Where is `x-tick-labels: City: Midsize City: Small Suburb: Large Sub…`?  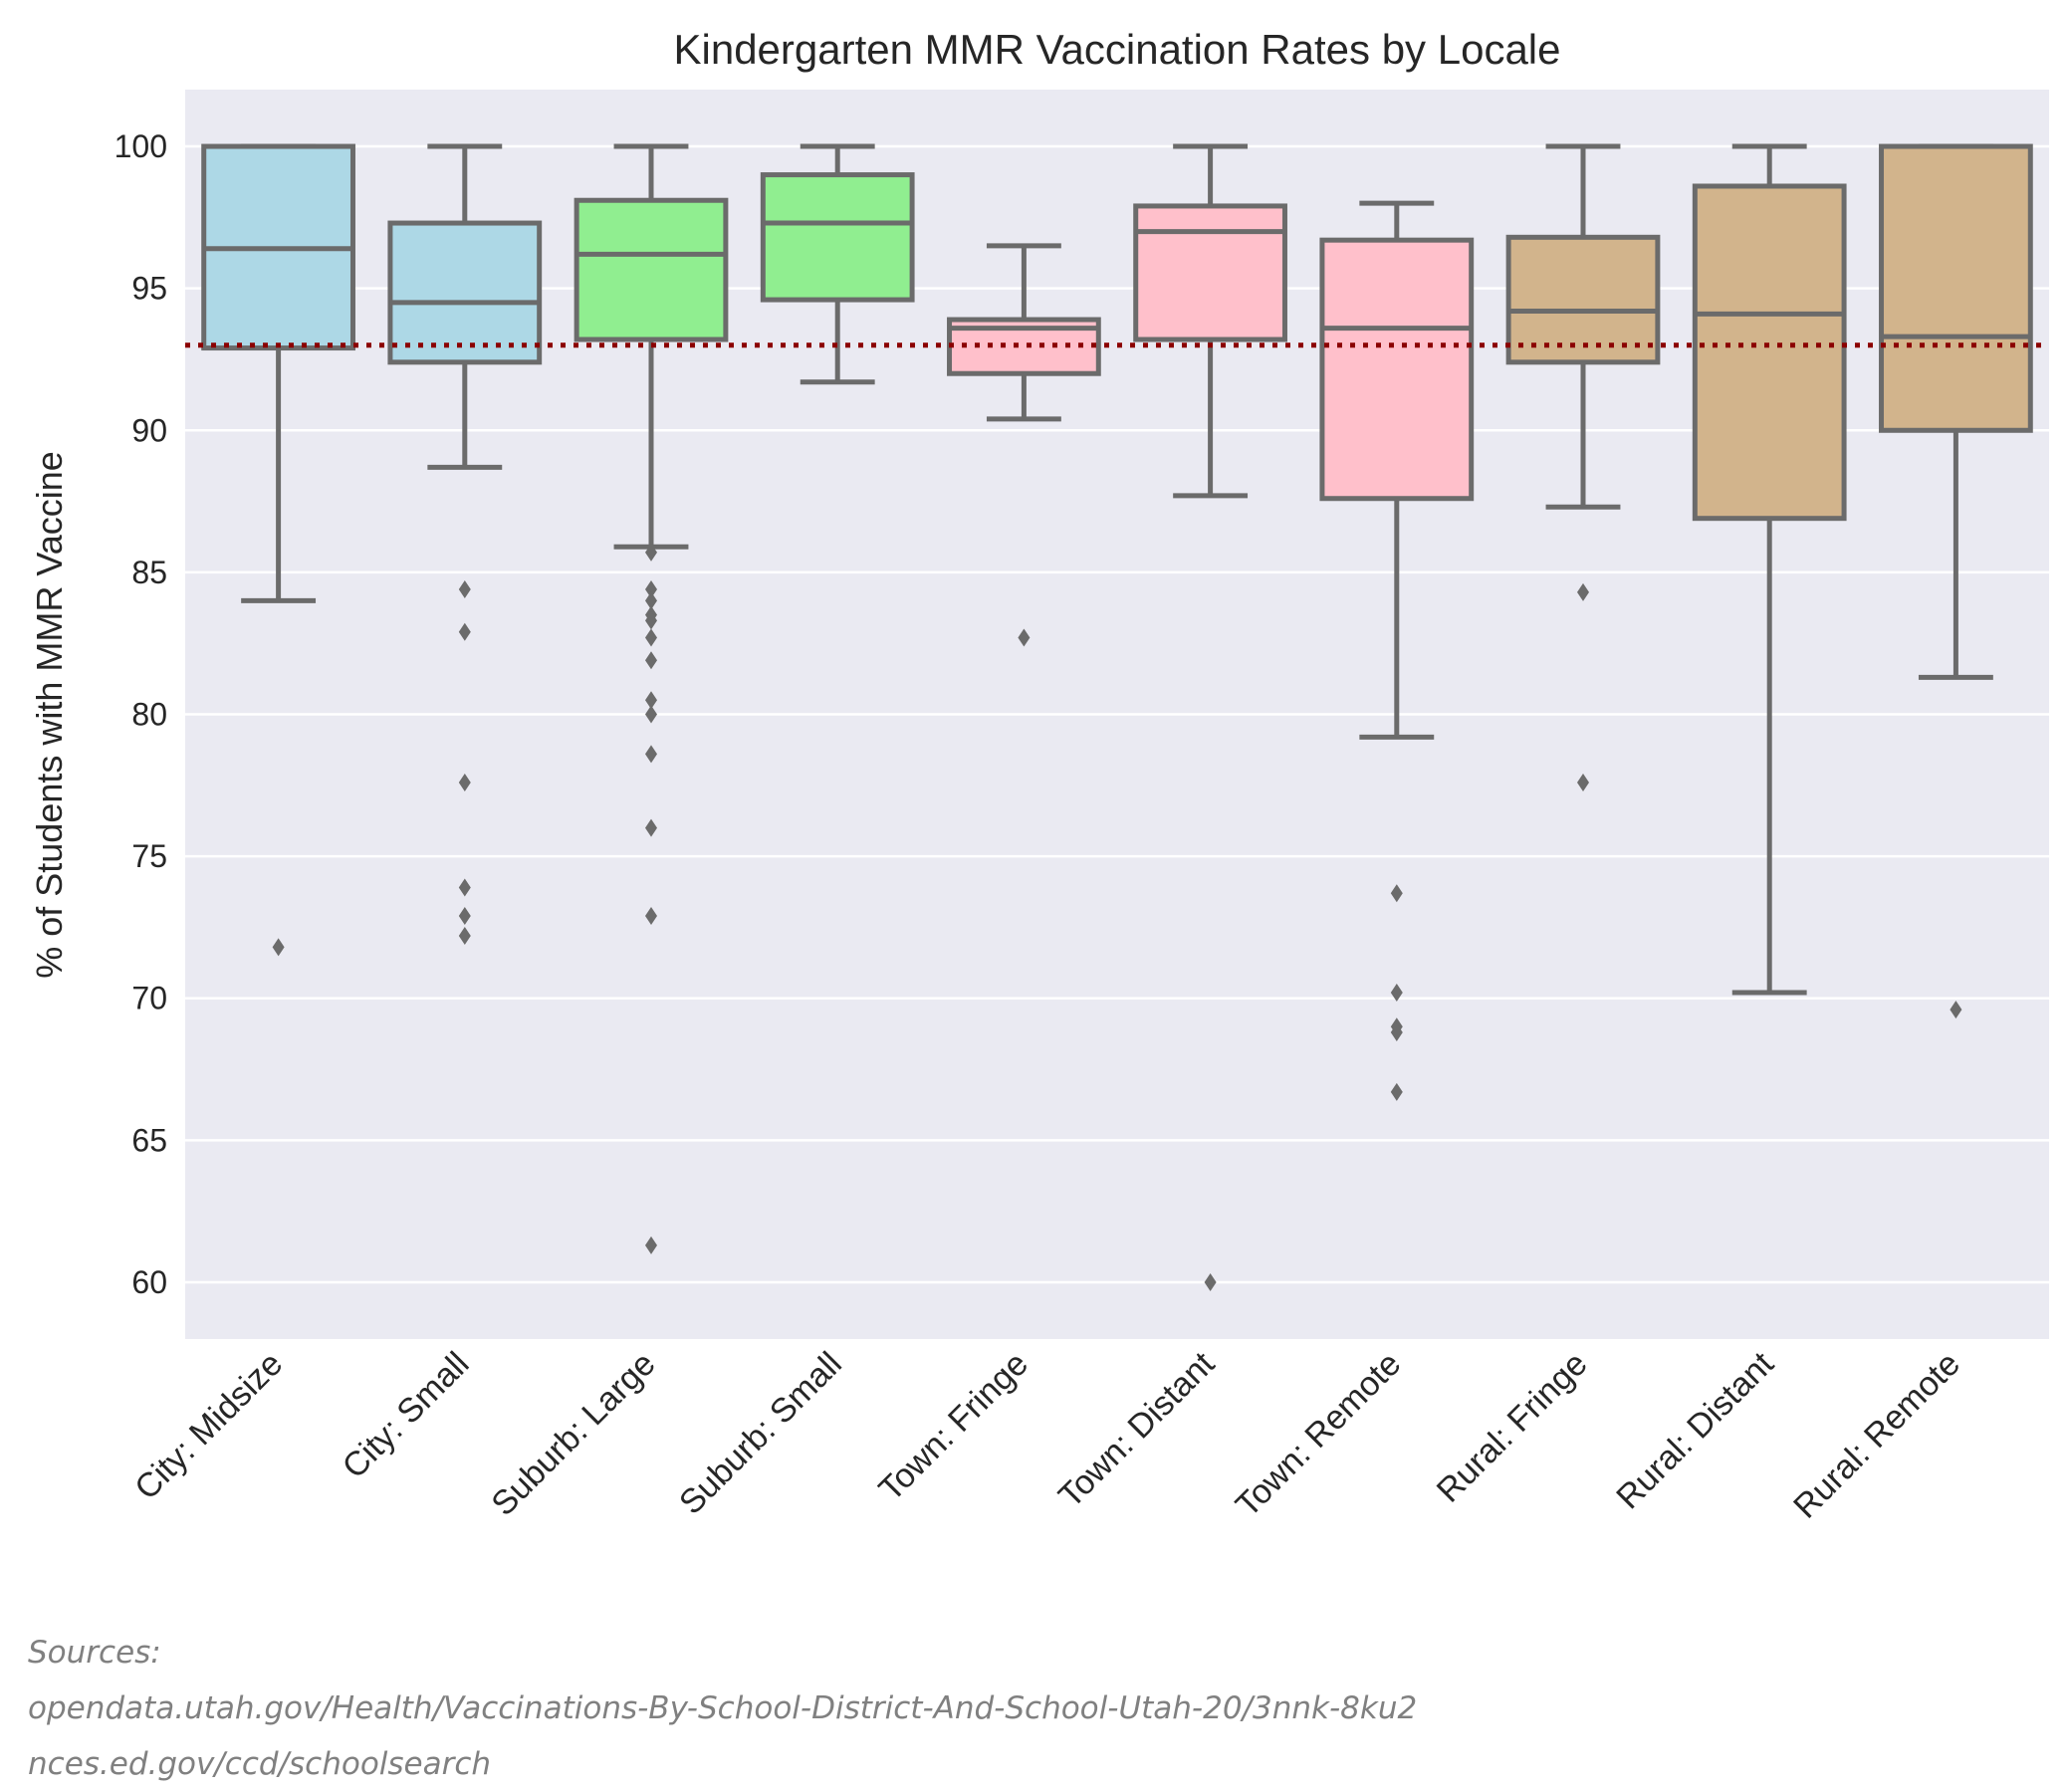 x-tick-labels: City: Midsize City: Small Suburb: Large Sub… is located at coordinates (1047, 1434).